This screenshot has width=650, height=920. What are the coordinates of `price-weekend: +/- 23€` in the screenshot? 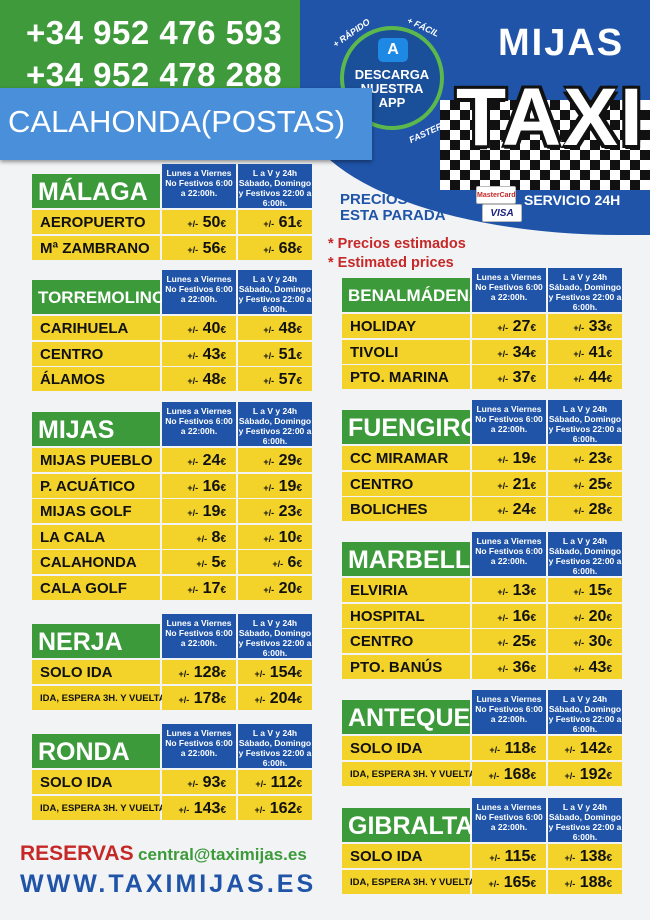 It's located at (275, 511).